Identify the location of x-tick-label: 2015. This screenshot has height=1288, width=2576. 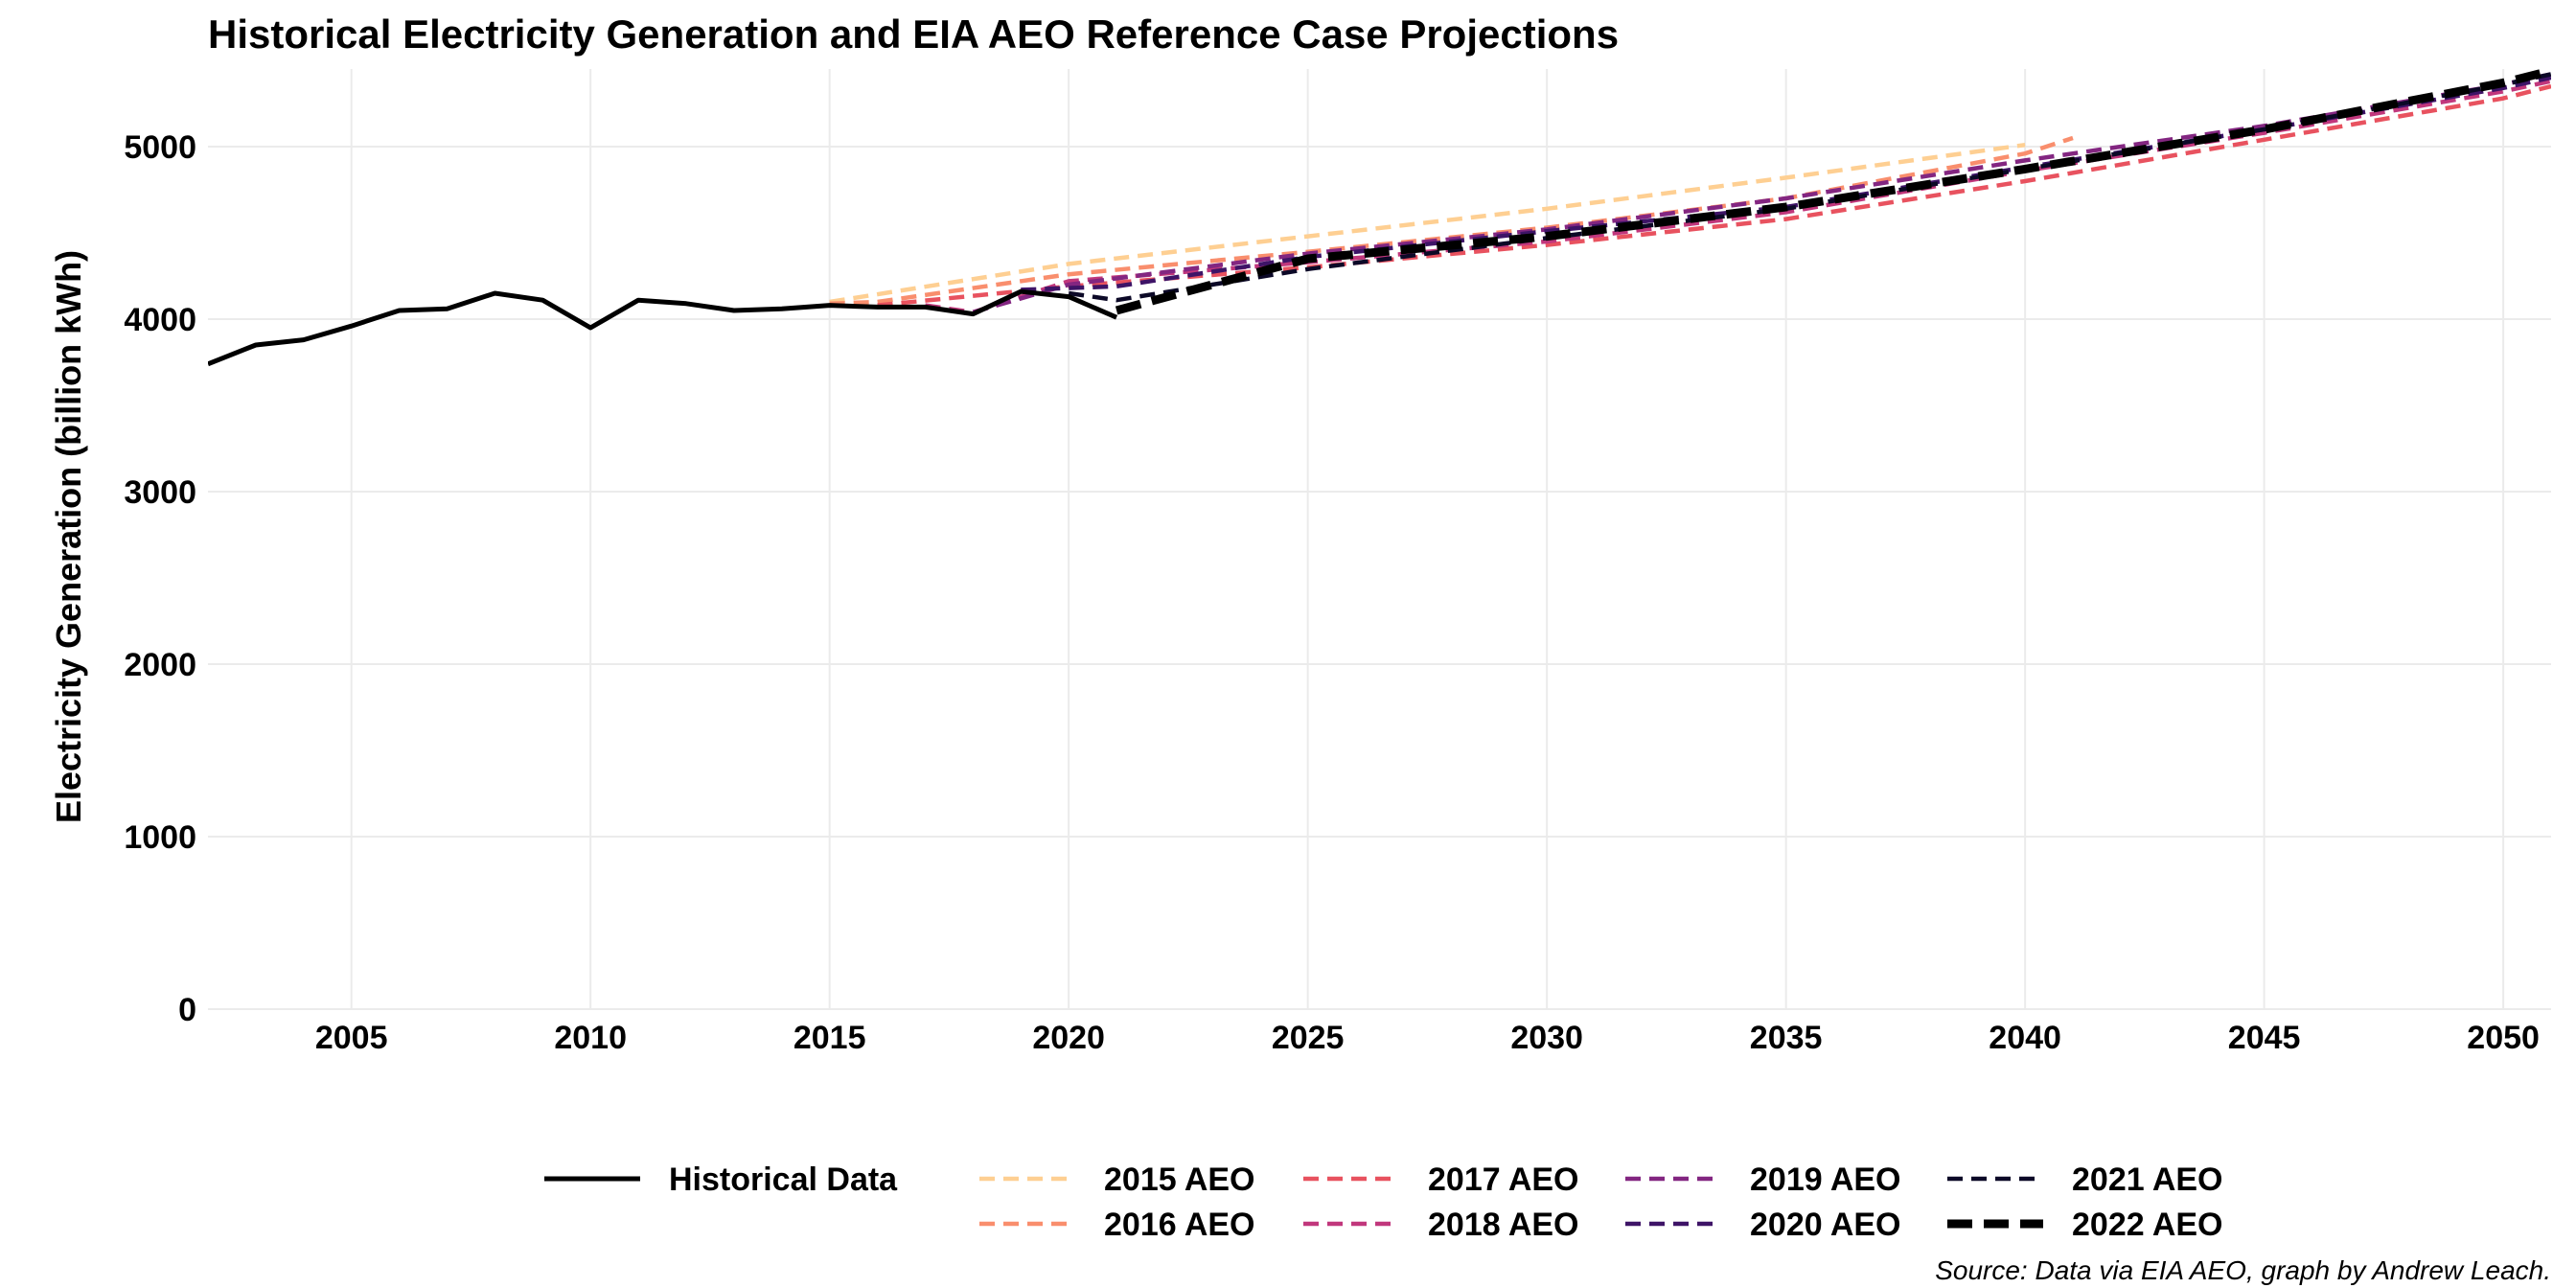
(830, 1038).